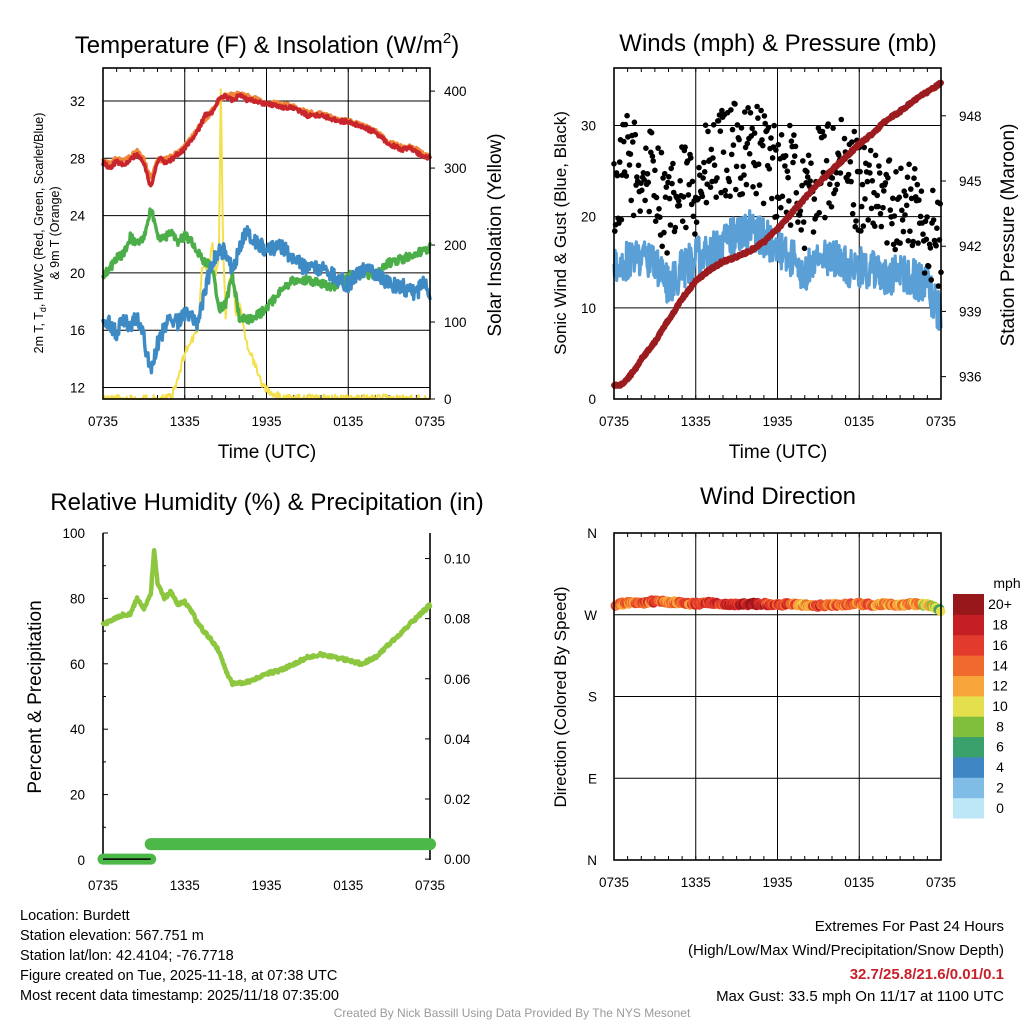 Image resolution: width=1024 pixels, height=1024 pixels. Describe the element at coordinates (495, 234) in the screenshot. I see `temp-y2label: Solar Insolation (Yellow)` at that location.